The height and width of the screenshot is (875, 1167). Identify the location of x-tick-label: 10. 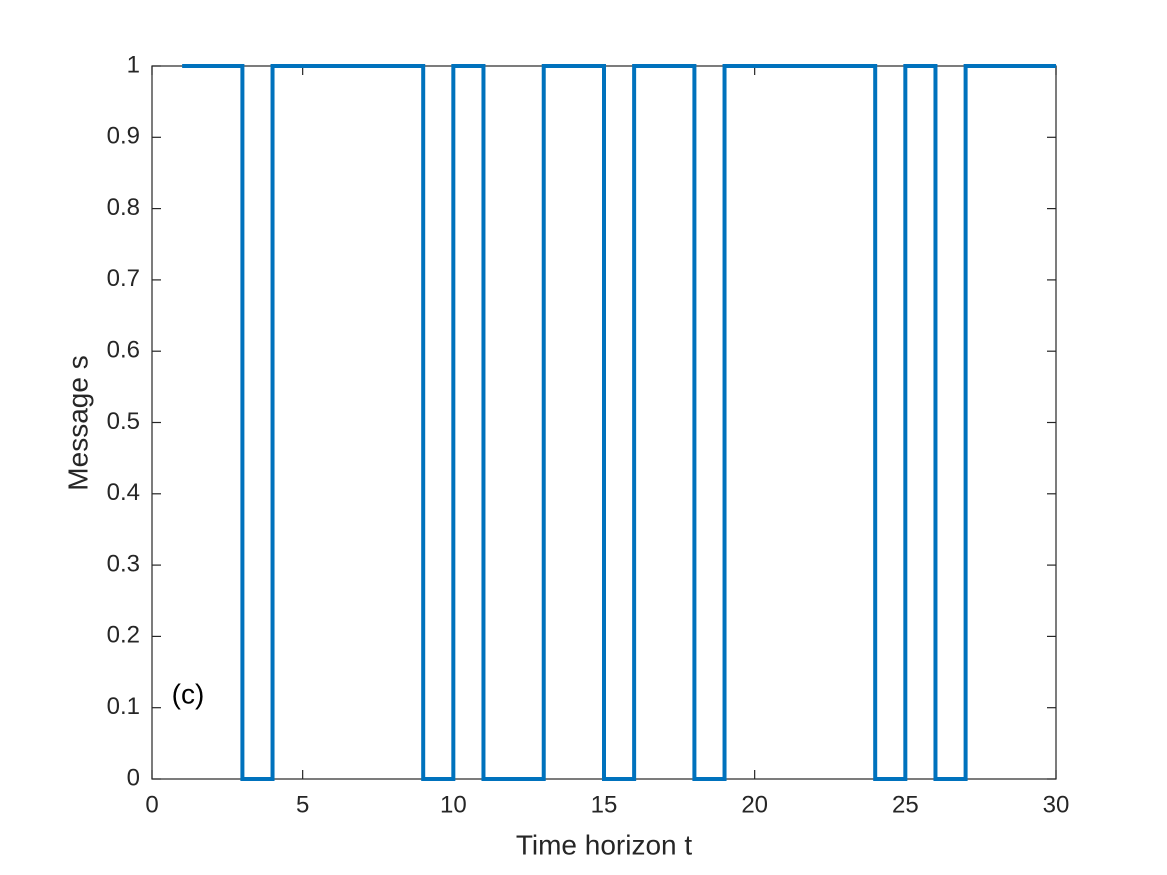
(453, 804).